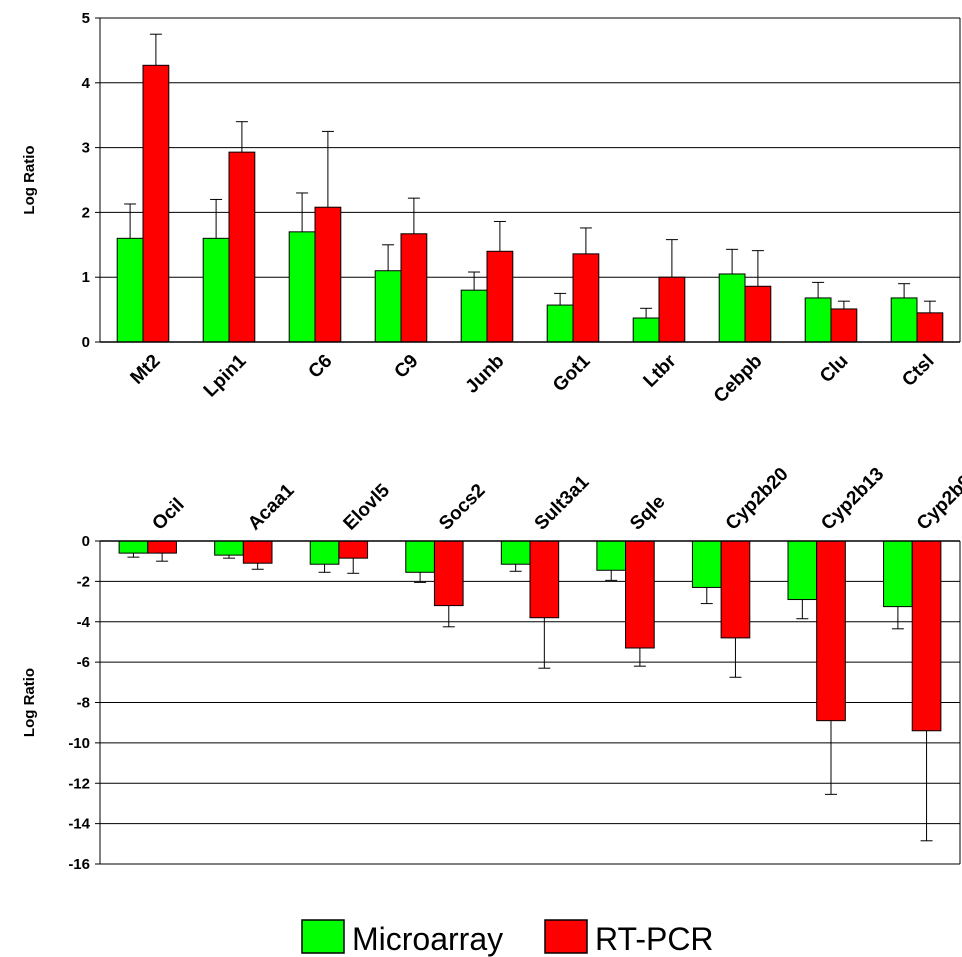 This screenshot has height=957, width=962. What do you see at coordinates (79, 824) in the screenshot?
I see `bottom-ytick-label: -14` at bounding box center [79, 824].